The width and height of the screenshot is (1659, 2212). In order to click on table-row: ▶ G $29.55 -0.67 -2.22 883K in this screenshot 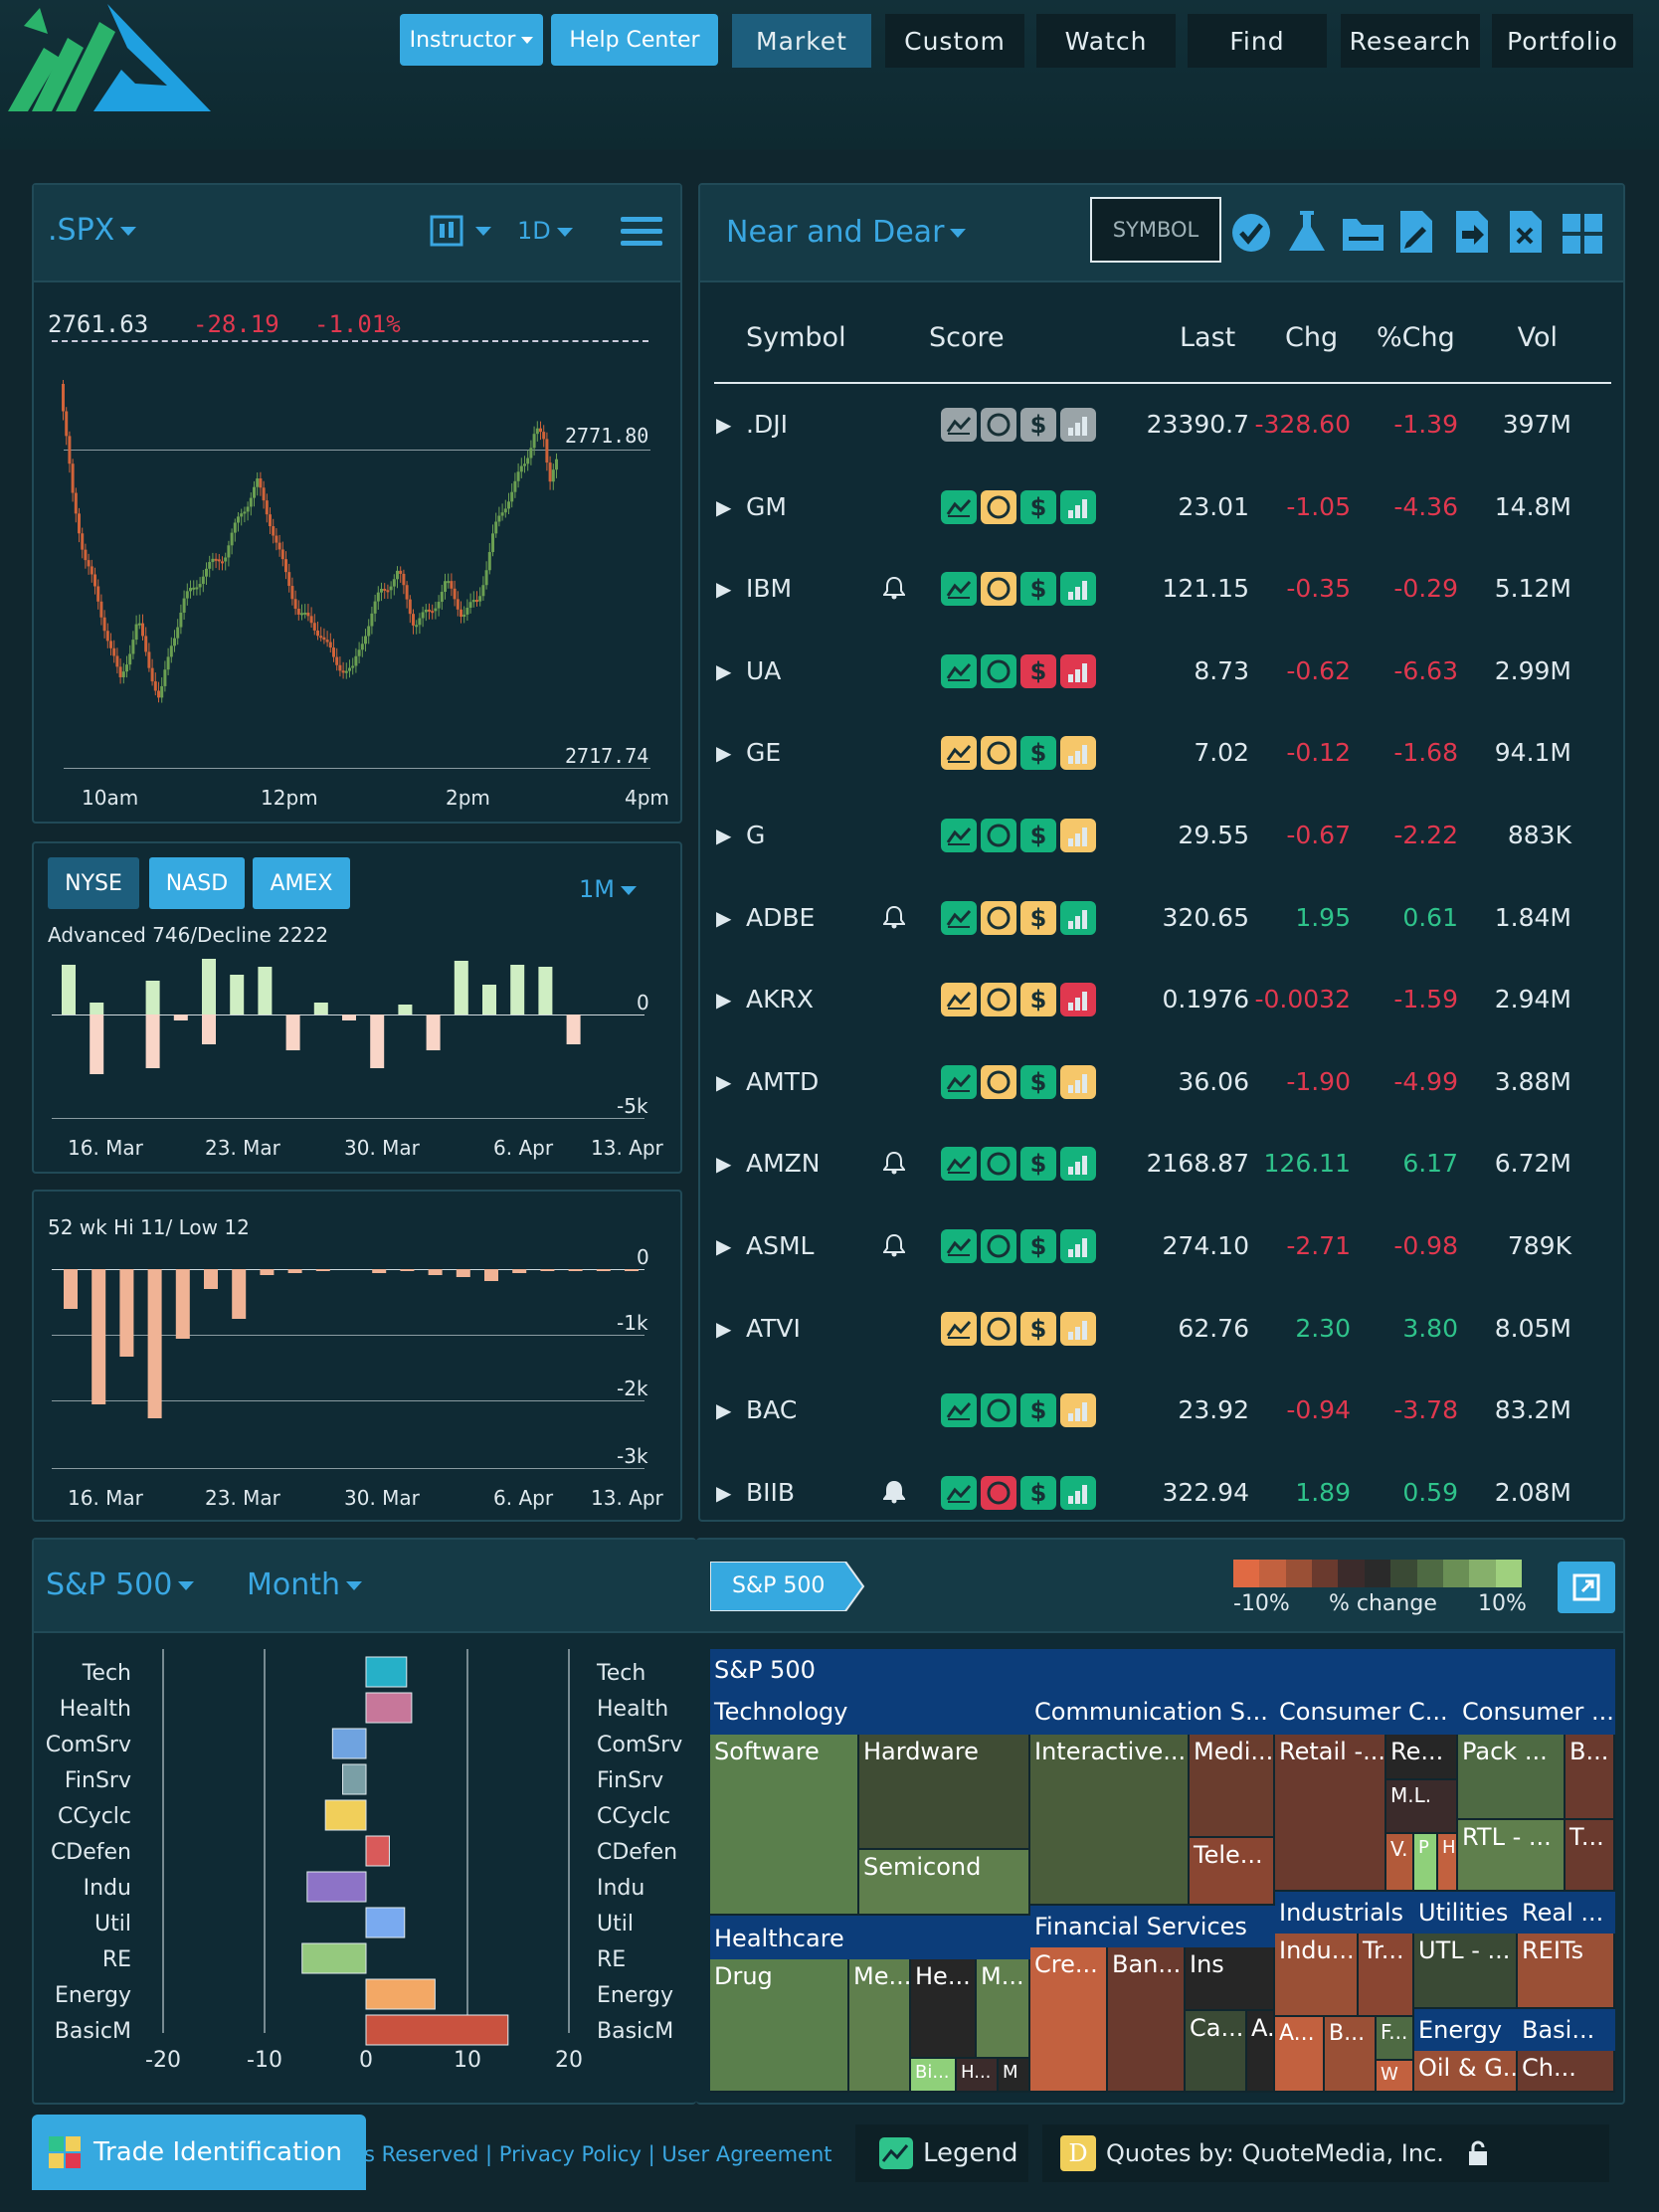, I will do `click(1157, 835)`.